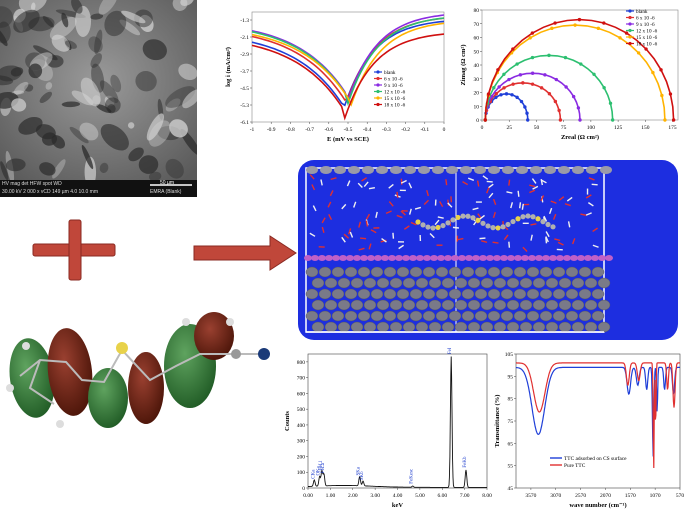 Image resolution: width=685 pixels, height=513 pixels. What do you see at coordinates (287, 421) in the screenshot?
I see `eds-y-axis-label: Counts` at bounding box center [287, 421].